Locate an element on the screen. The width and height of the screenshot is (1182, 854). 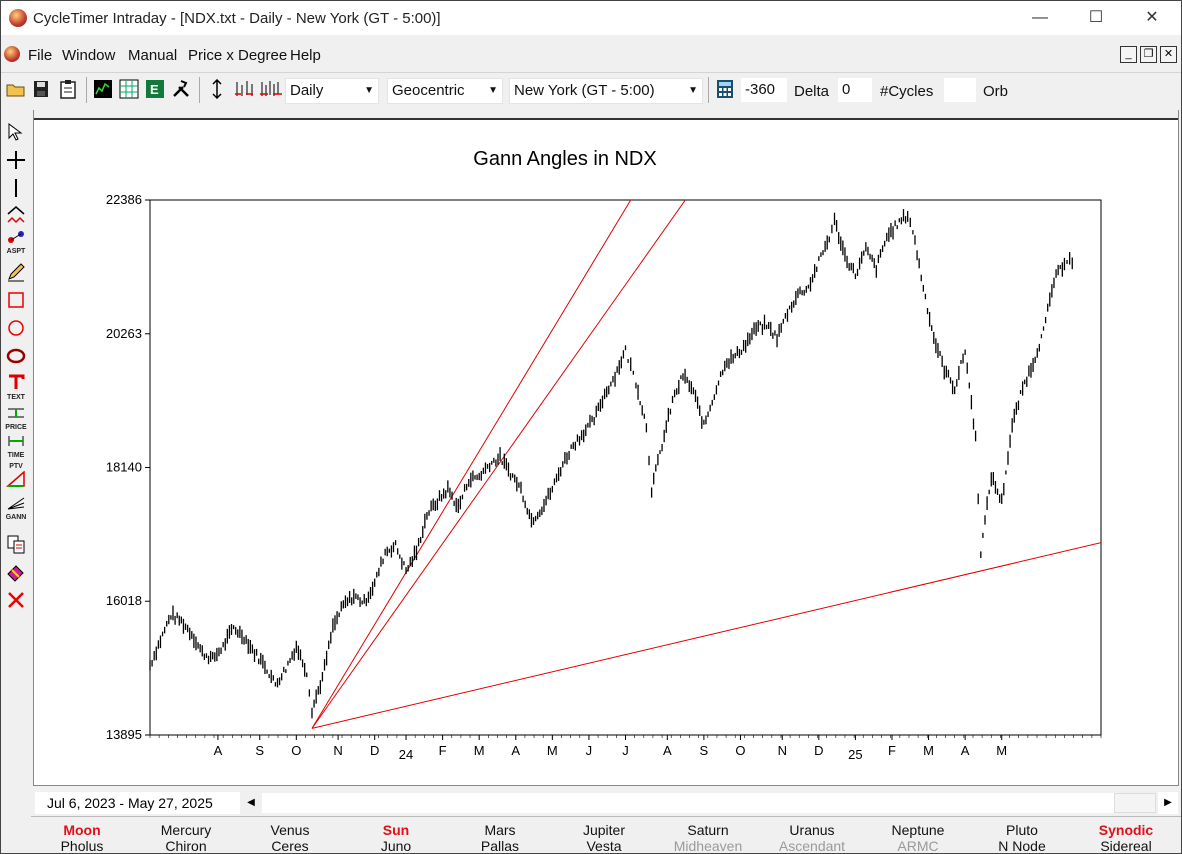
ellipse-tool-icon is located at coordinates (16, 358).